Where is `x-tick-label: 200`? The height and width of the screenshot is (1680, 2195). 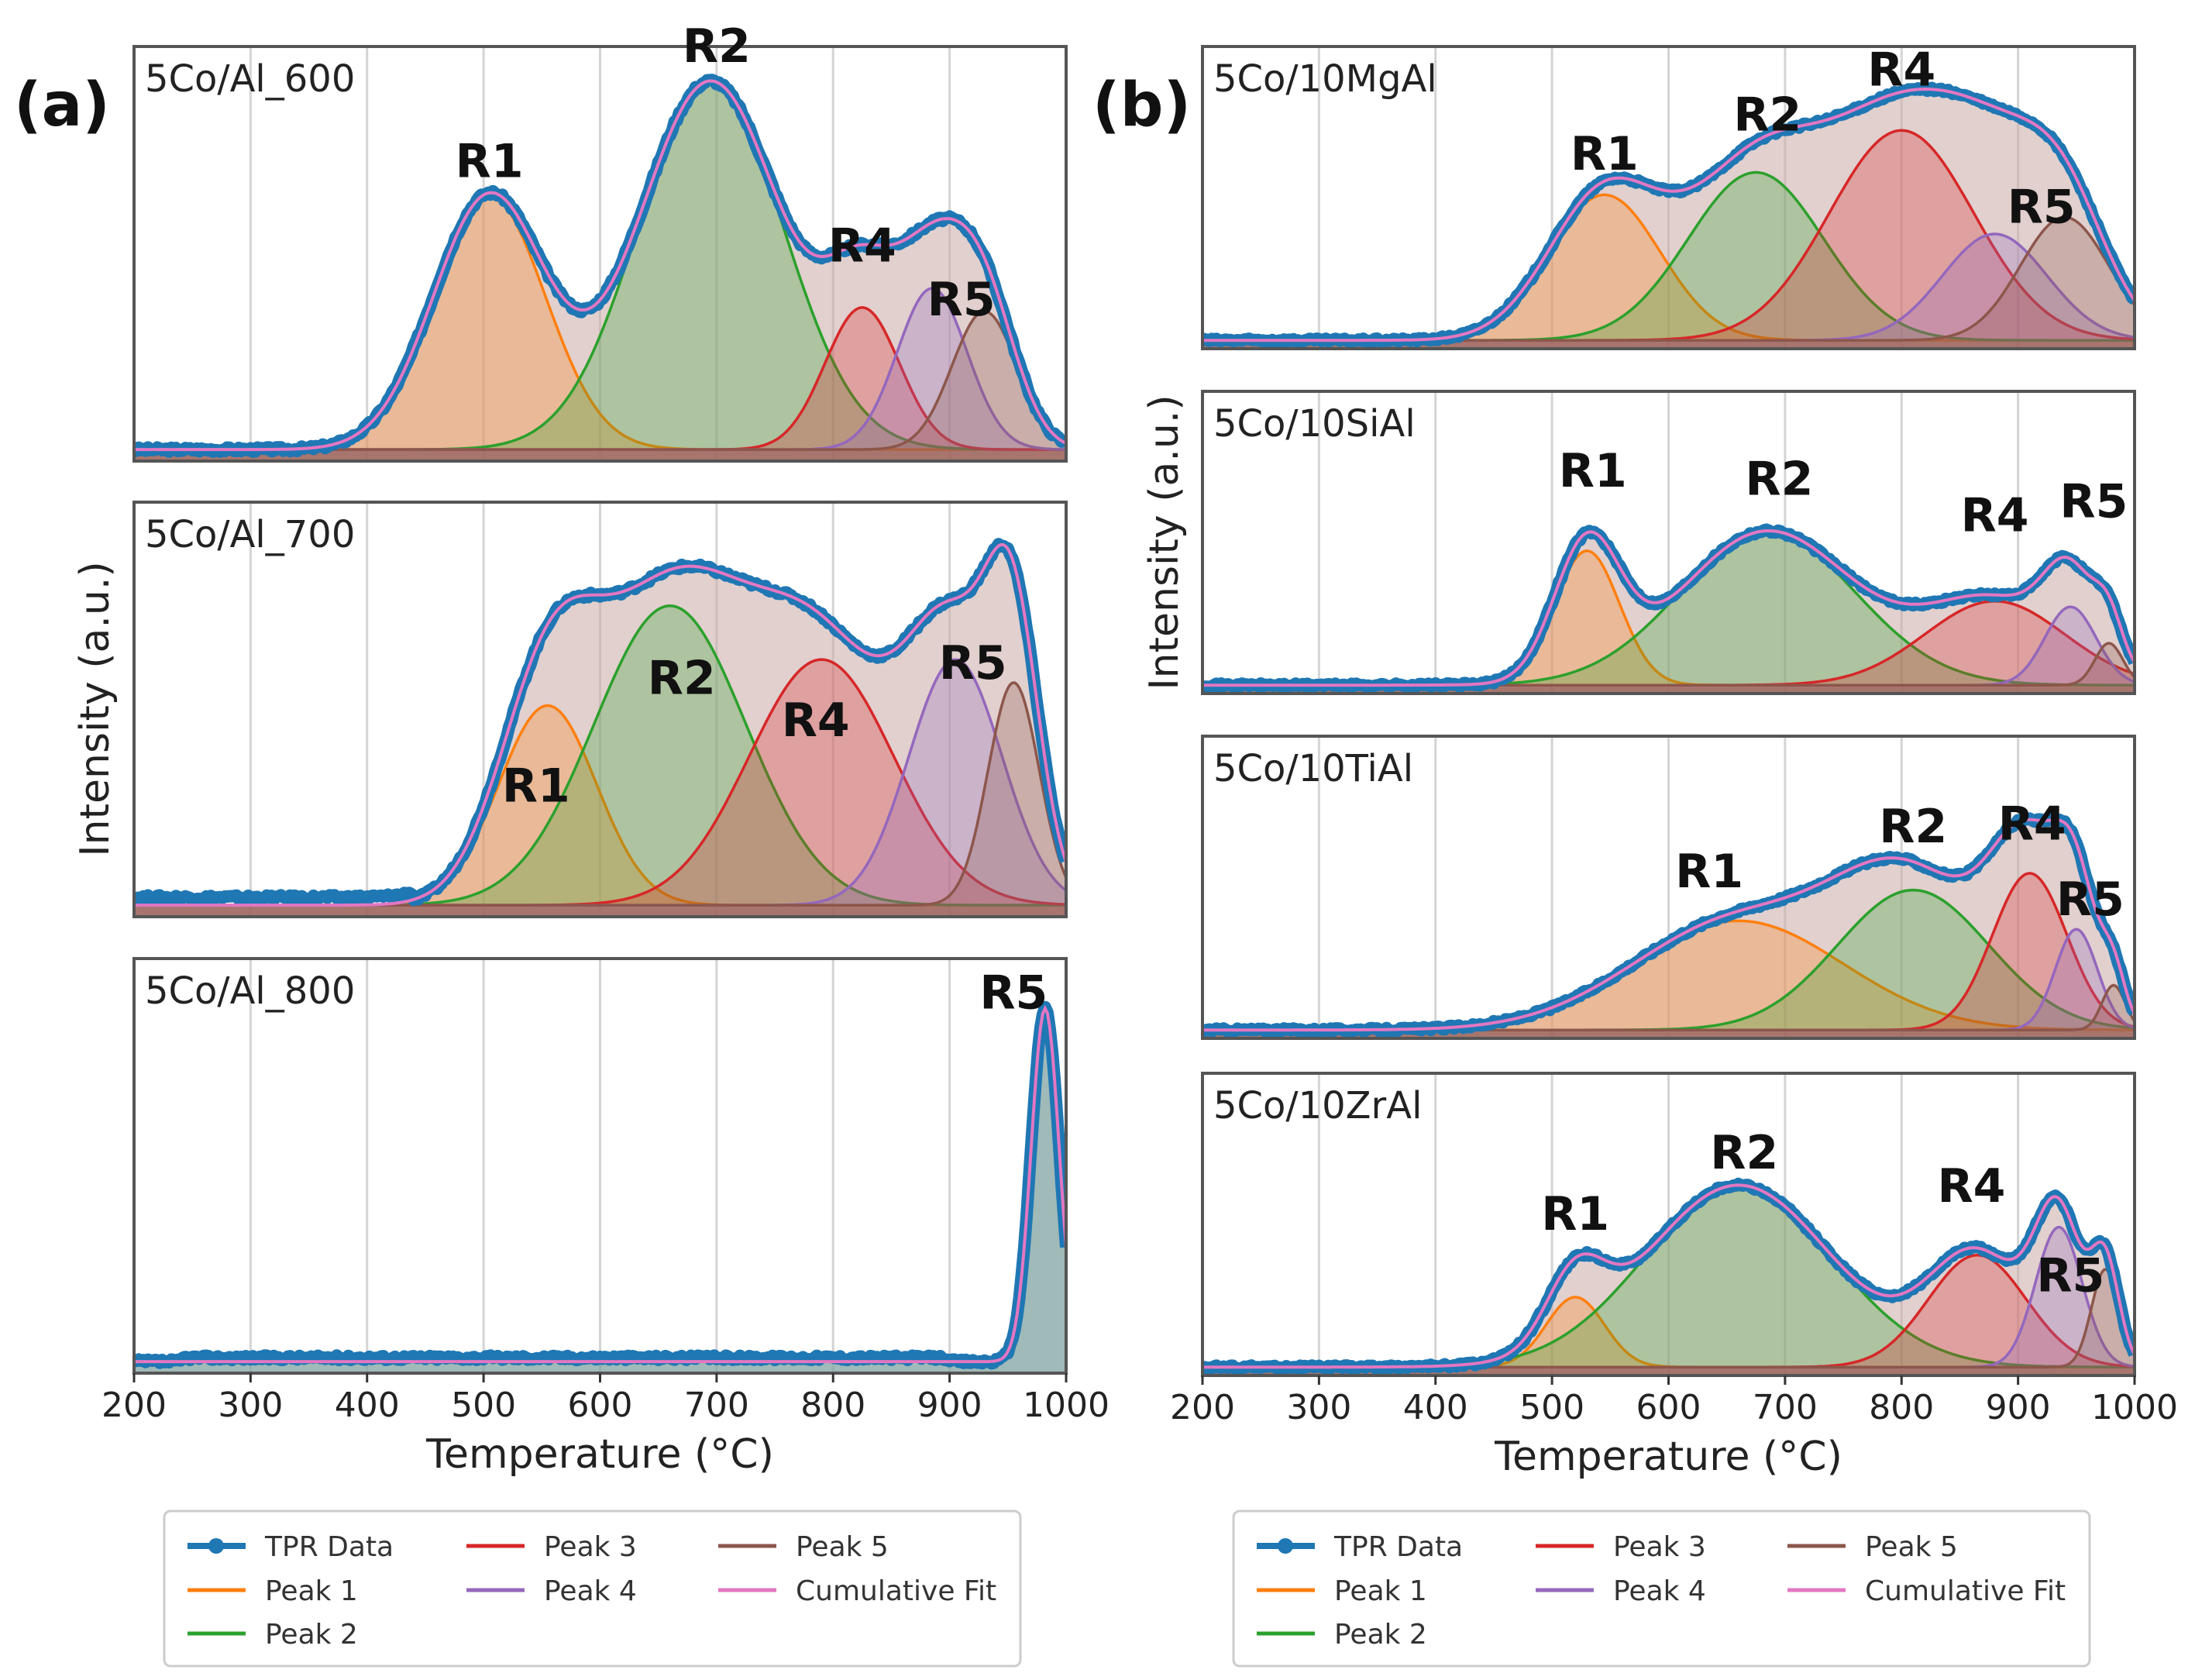
x-tick-label: 200 is located at coordinates (134, 1405).